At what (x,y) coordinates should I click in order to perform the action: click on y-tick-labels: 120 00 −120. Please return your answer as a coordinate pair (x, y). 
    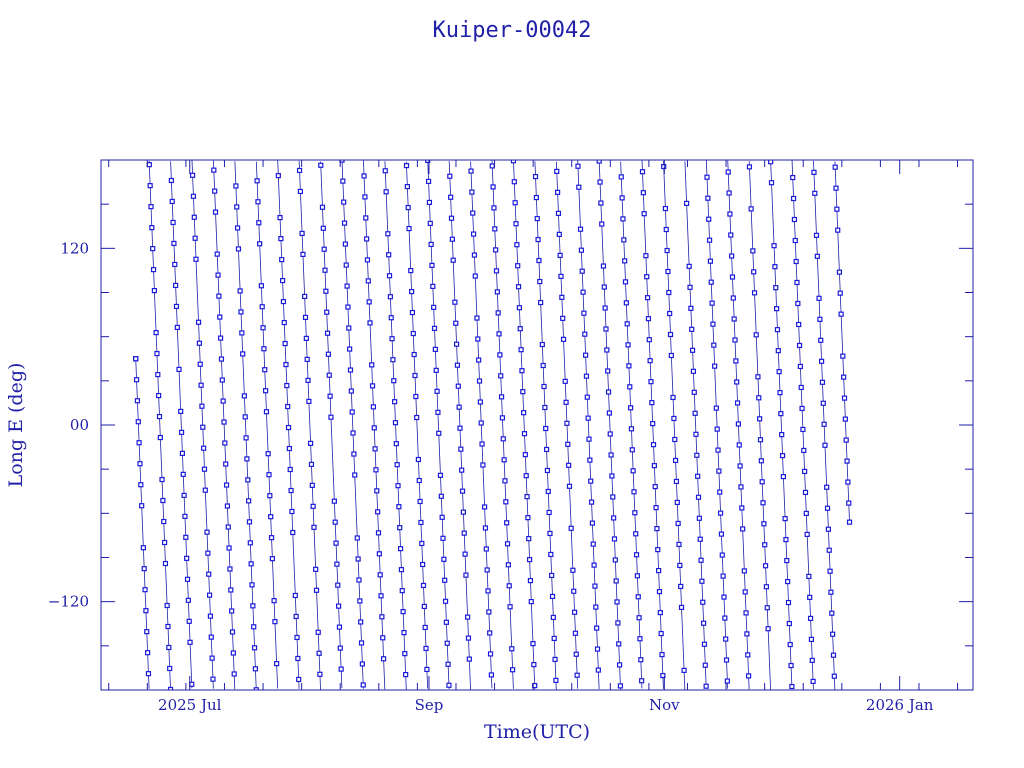
    Looking at the image, I should click on (68, 424).